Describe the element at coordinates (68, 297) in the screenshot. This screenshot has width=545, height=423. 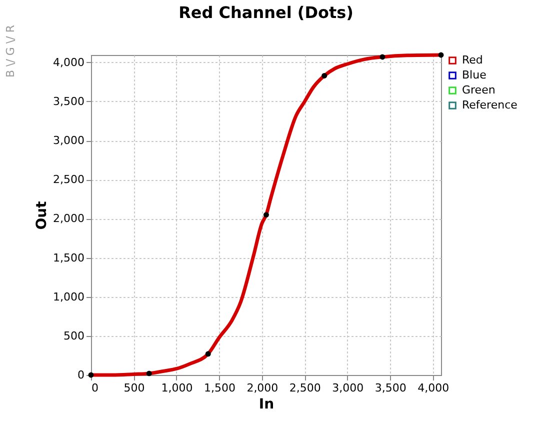
I see `y-tick-label: 1,000` at that location.